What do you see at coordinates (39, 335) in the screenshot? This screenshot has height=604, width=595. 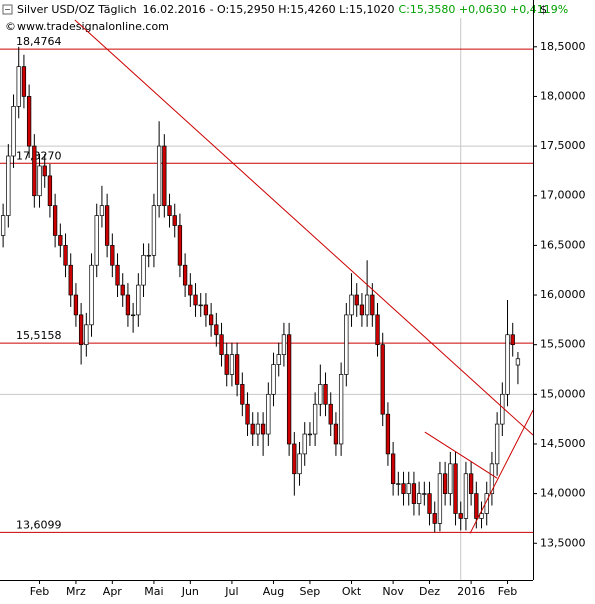 I see `level-label: 15,5158` at bounding box center [39, 335].